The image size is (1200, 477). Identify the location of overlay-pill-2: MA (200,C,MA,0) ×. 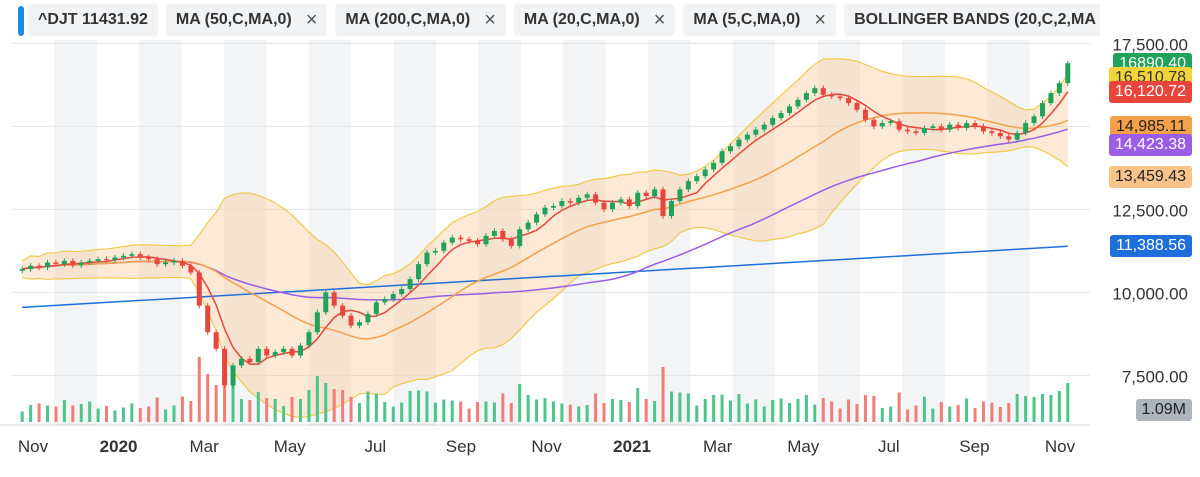
(420, 20).